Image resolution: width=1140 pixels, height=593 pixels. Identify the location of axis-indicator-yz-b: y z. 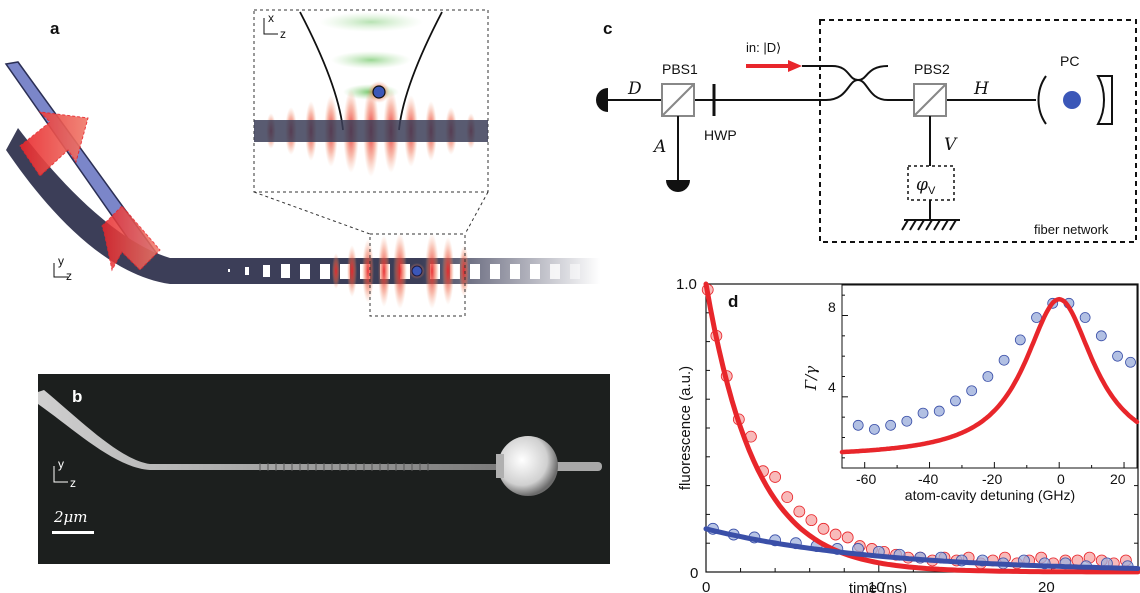
(64, 473).